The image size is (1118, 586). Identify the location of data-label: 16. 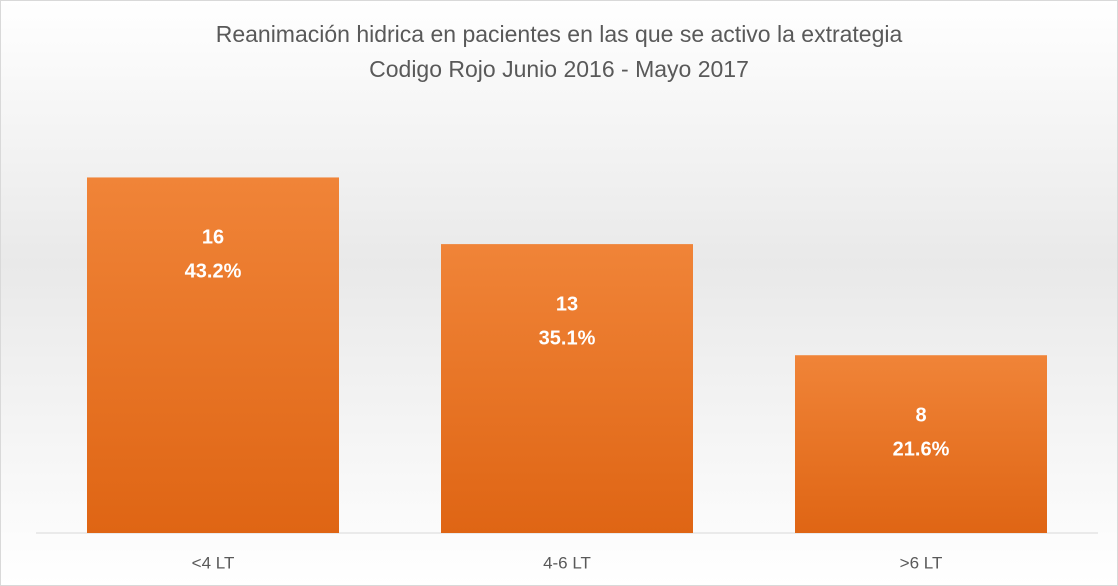
(213, 238).